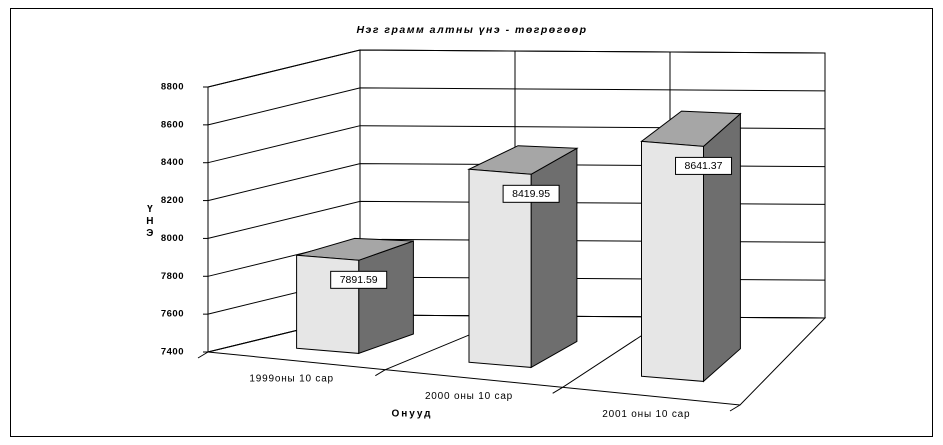 The height and width of the screenshot is (445, 943). Describe the element at coordinates (646, 414) in the screenshot. I see `x-tick-label: 2001 оны 10 сар` at that location.